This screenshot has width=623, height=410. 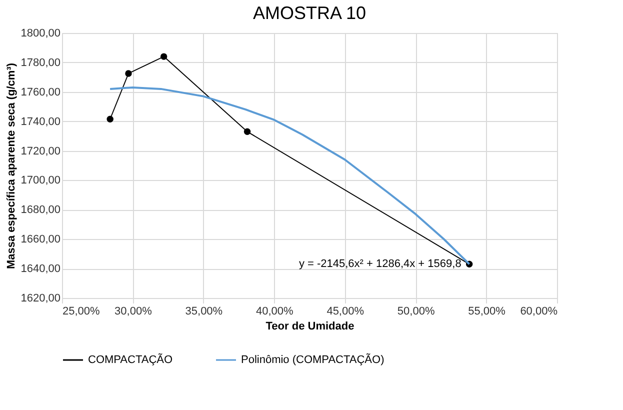 I want to click on x-tick-label: 55,00%, so click(x=487, y=312).